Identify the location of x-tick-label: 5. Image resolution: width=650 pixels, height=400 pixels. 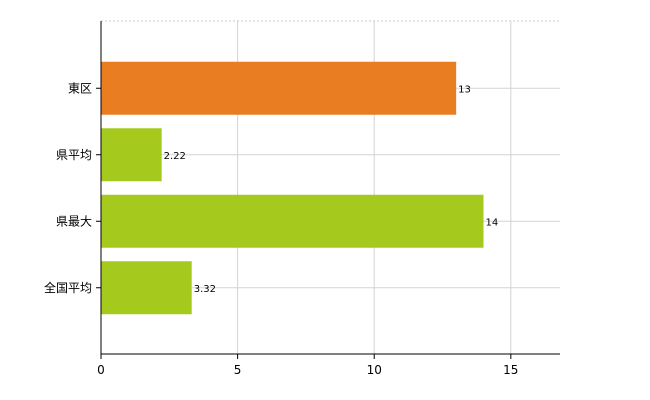
(238, 370).